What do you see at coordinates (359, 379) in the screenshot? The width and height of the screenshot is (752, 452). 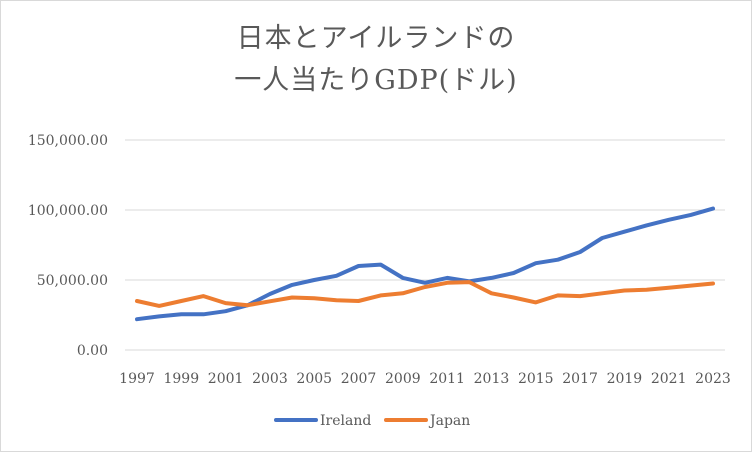 I see `x-tick-label: 2007` at bounding box center [359, 379].